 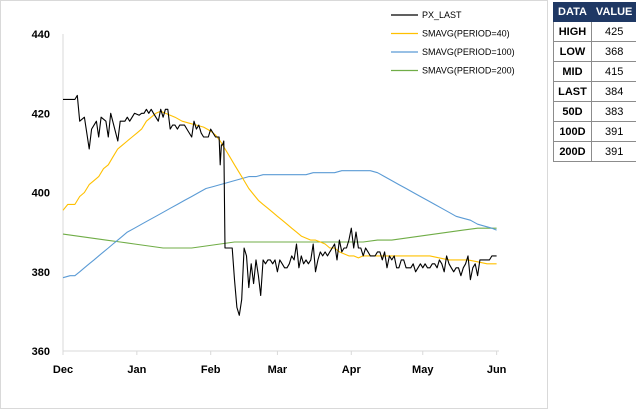 What do you see at coordinates (573, 32) in the screenshot?
I see `stats-label: HIGH` at bounding box center [573, 32].